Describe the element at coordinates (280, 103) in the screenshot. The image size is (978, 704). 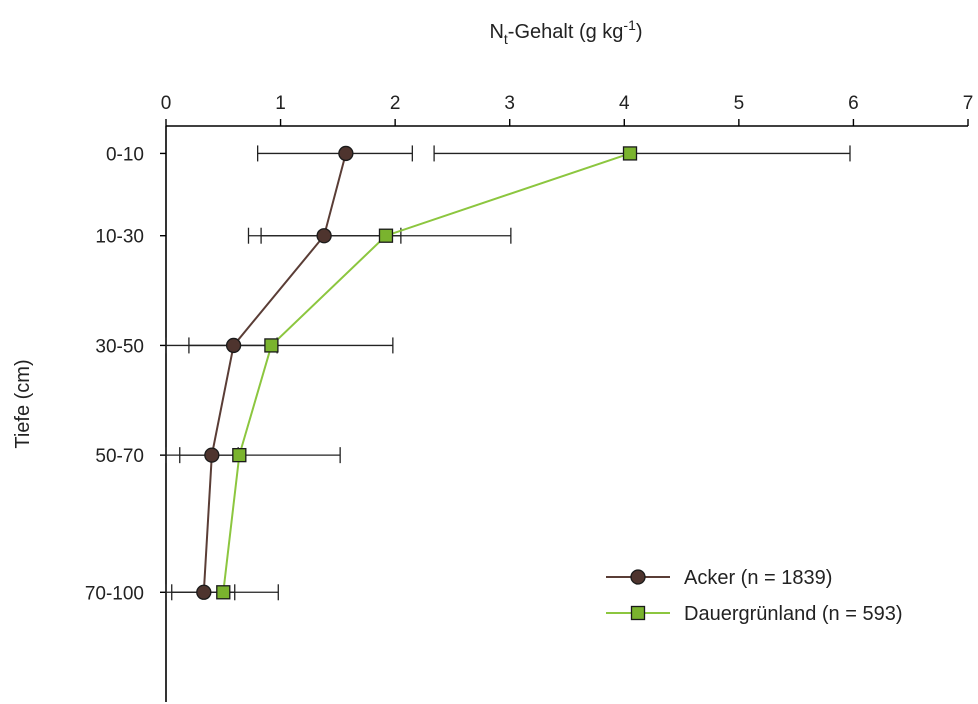
I see `x-tick-label: 1` at that location.